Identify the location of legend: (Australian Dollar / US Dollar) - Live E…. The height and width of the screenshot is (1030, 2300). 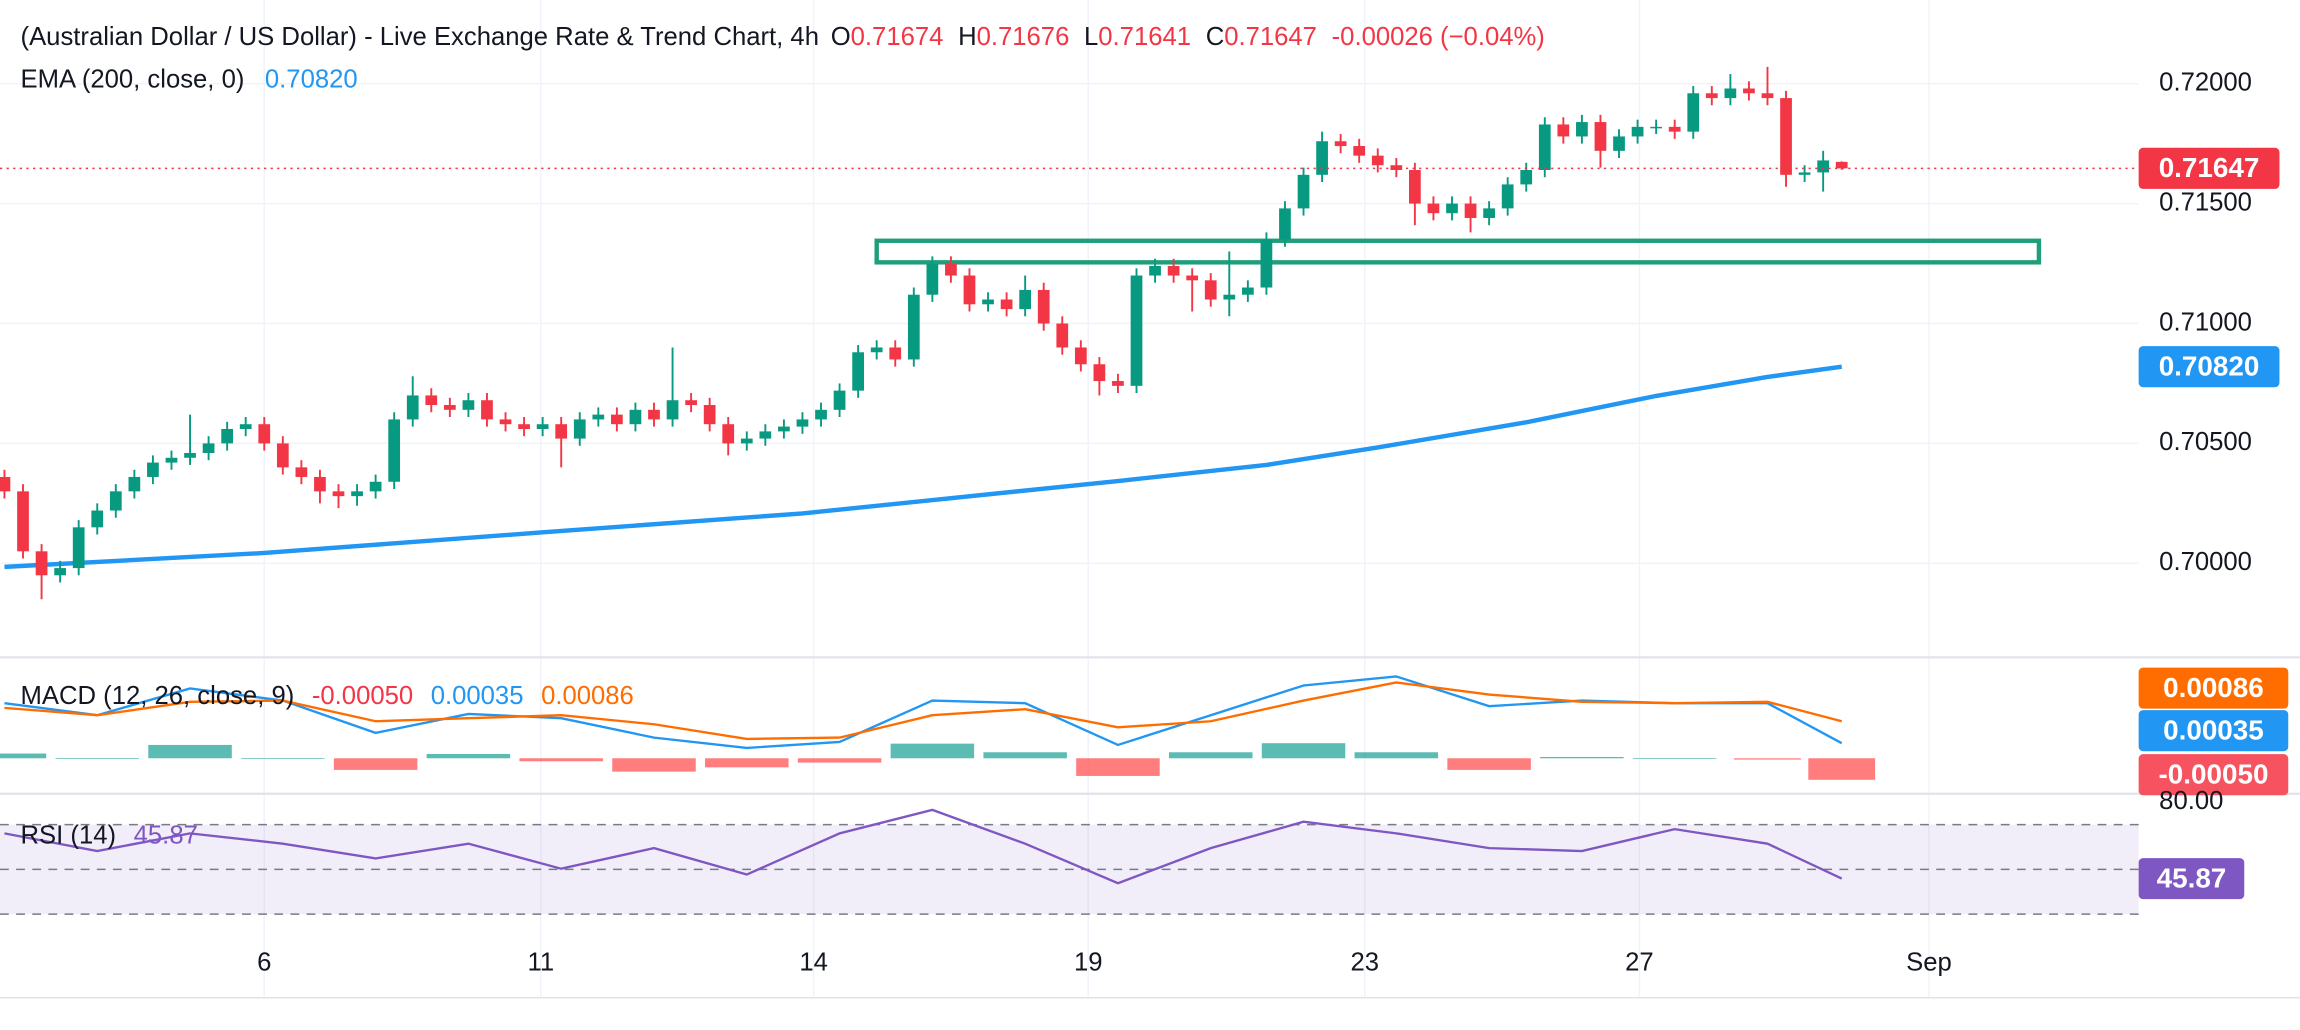
(783, 37).